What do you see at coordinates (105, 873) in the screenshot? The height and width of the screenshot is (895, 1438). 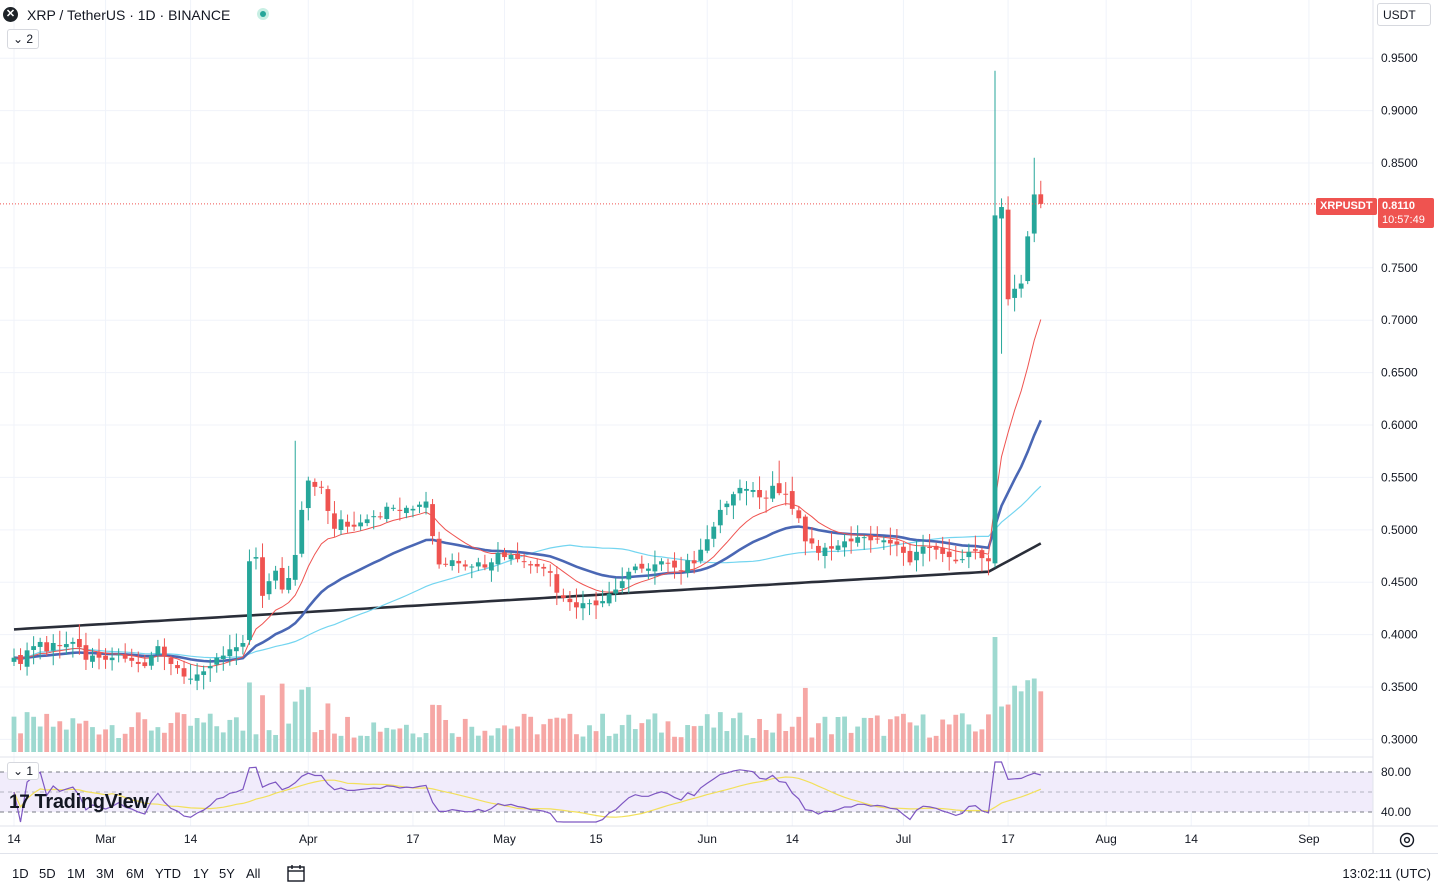 I see `range-3m-button: 3M` at bounding box center [105, 873].